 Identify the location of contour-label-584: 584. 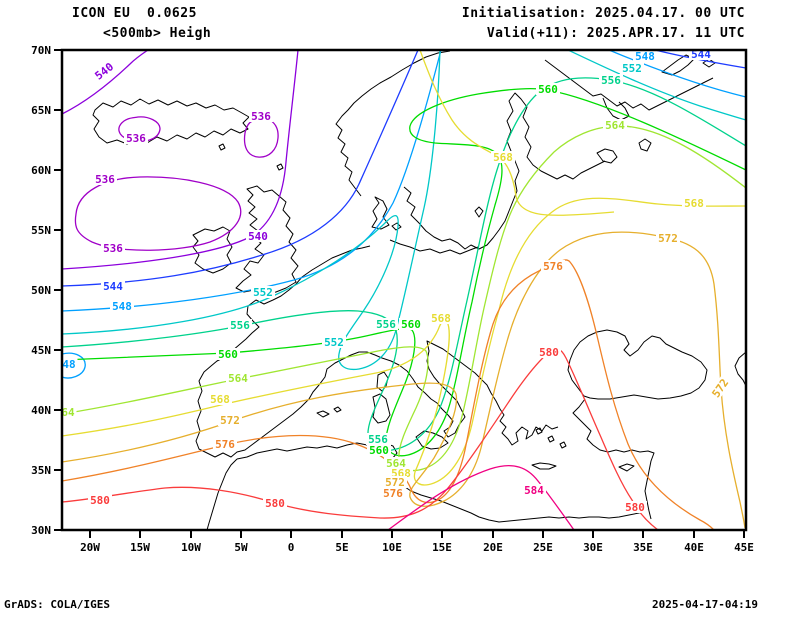
(534, 490).